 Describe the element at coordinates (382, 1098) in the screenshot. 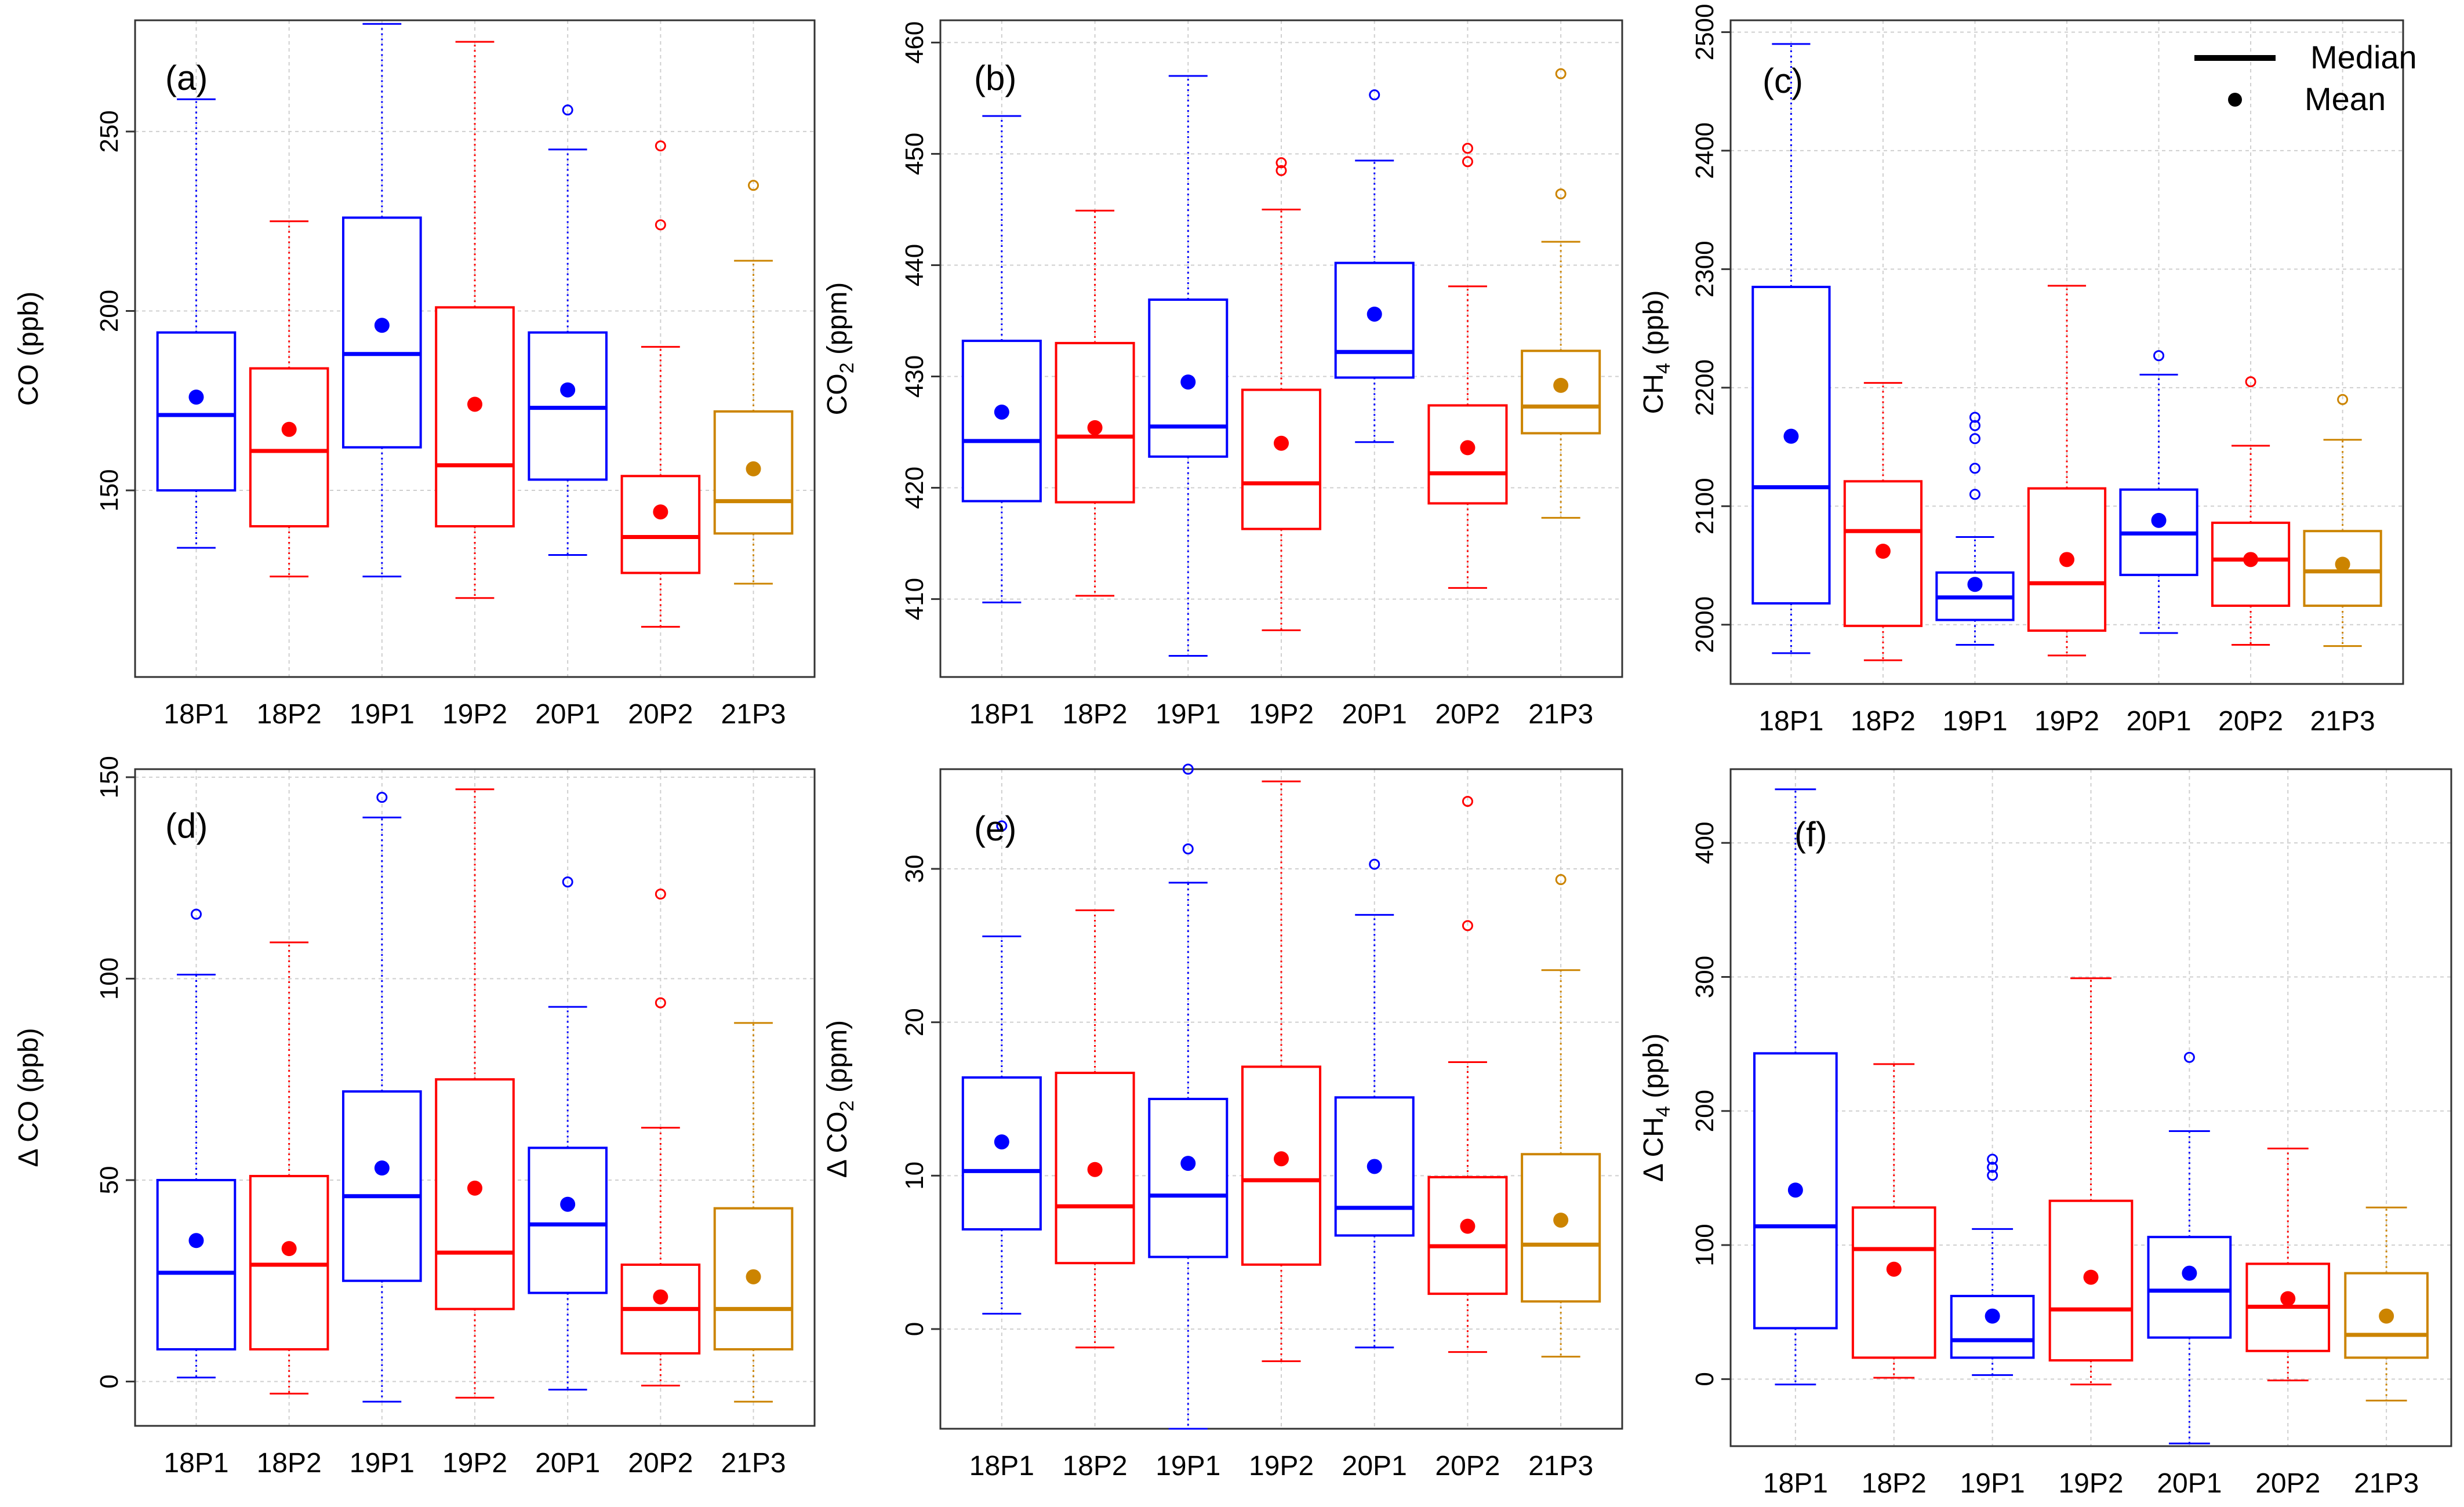

I see `box-19P1` at that location.